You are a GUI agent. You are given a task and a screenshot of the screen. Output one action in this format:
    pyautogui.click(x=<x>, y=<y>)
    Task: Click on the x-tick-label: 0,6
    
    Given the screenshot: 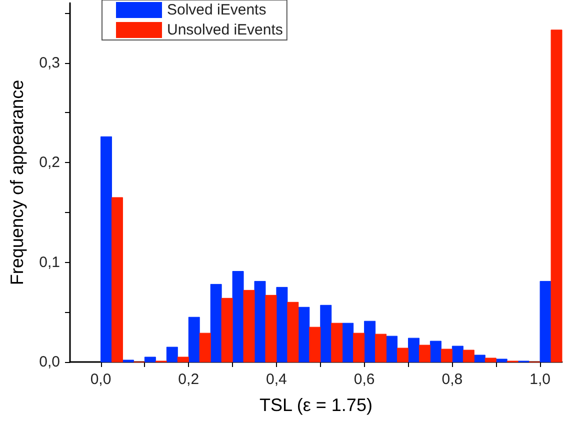 What is the action you would take?
    pyautogui.click(x=364, y=379)
    